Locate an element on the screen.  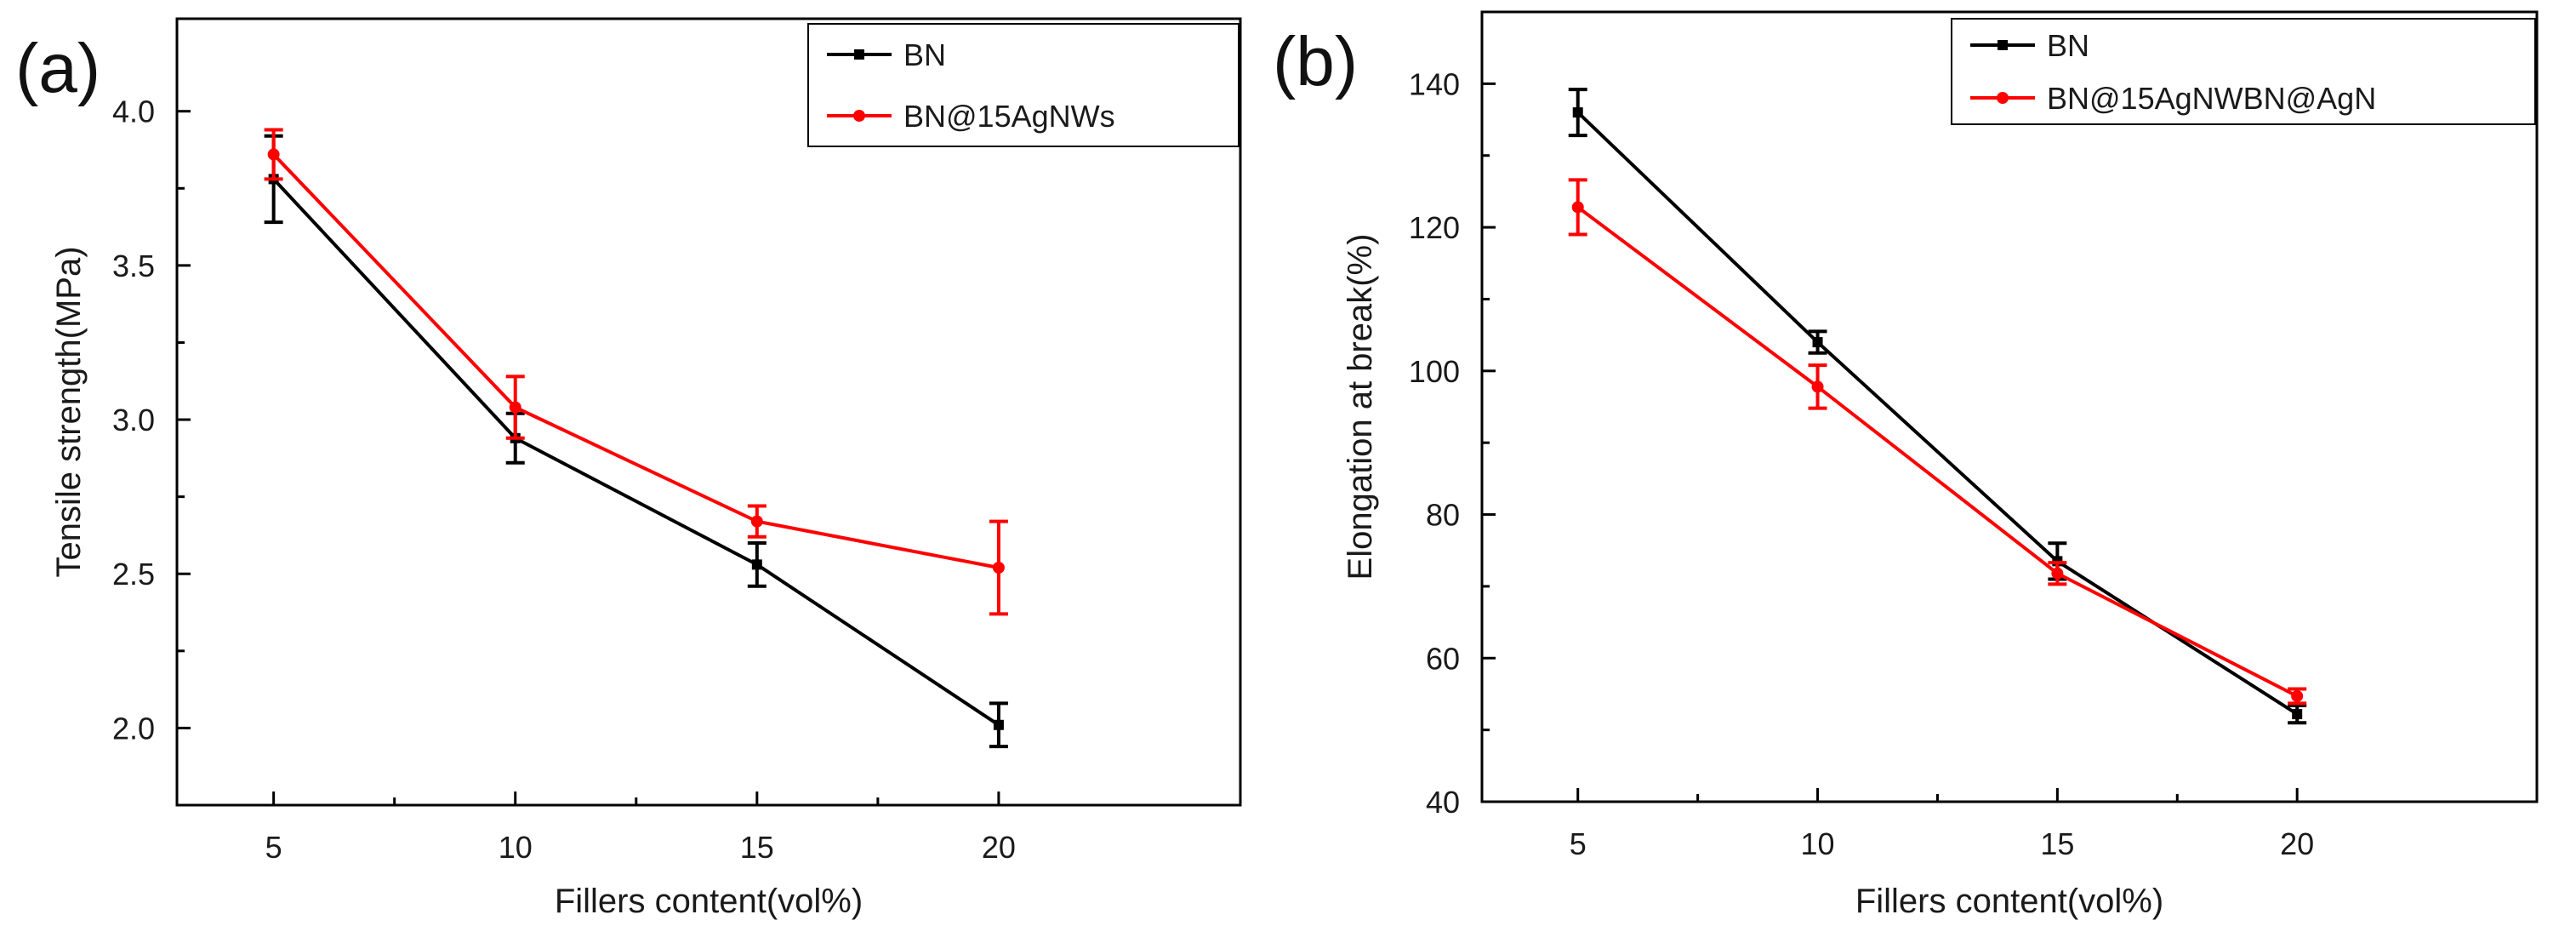
y-tick-label: 140 is located at coordinates (1435, 83).